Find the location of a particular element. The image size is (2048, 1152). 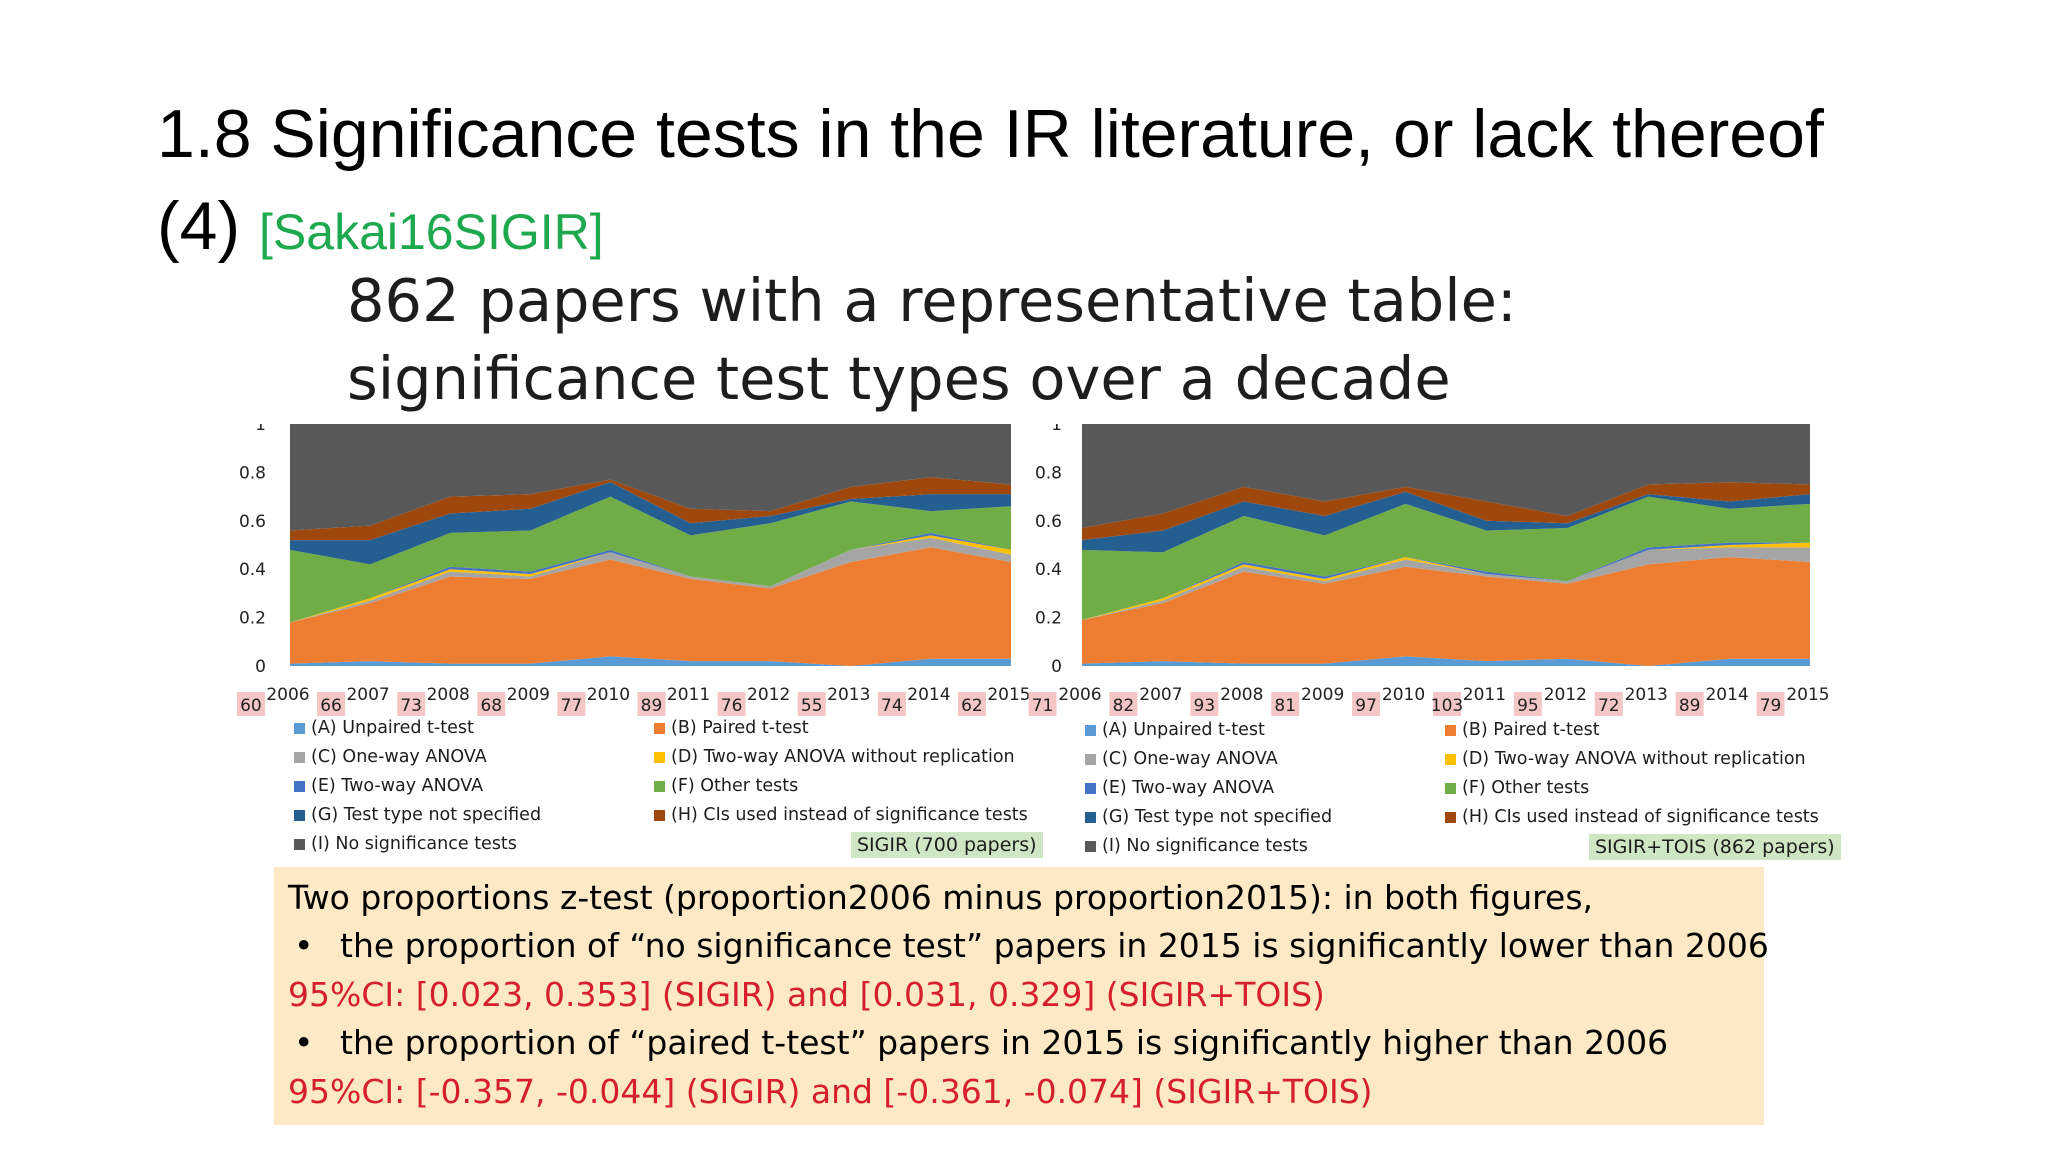

y-tick-label: 1 is located at coordinates (260, 429).